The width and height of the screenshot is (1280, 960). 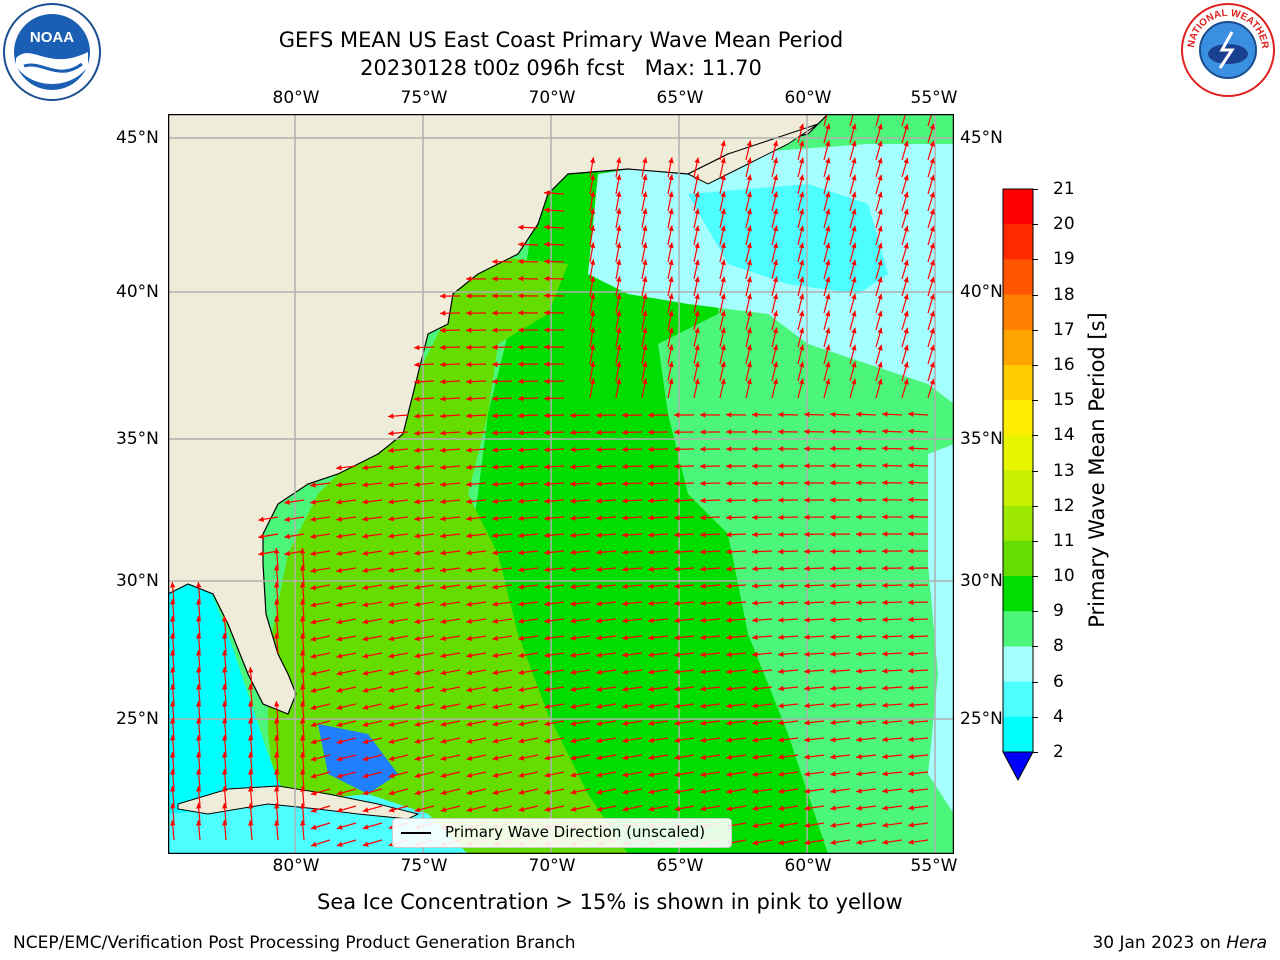 What do you see at coordinates (1064, 189) in the screenshot?
I see `colorbar-tick-label: 21` at bounding box center [1064, 189].